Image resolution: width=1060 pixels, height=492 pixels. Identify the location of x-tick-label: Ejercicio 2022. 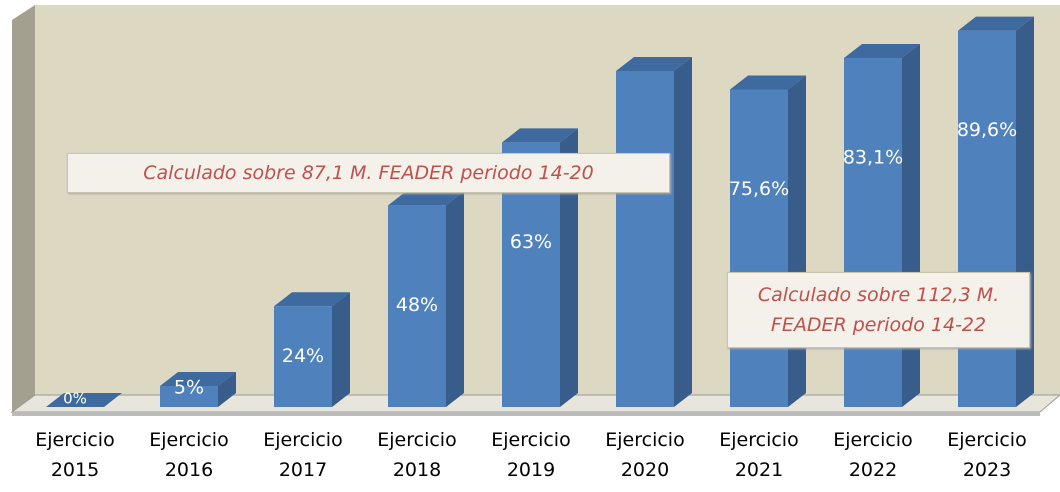
(873, 455).